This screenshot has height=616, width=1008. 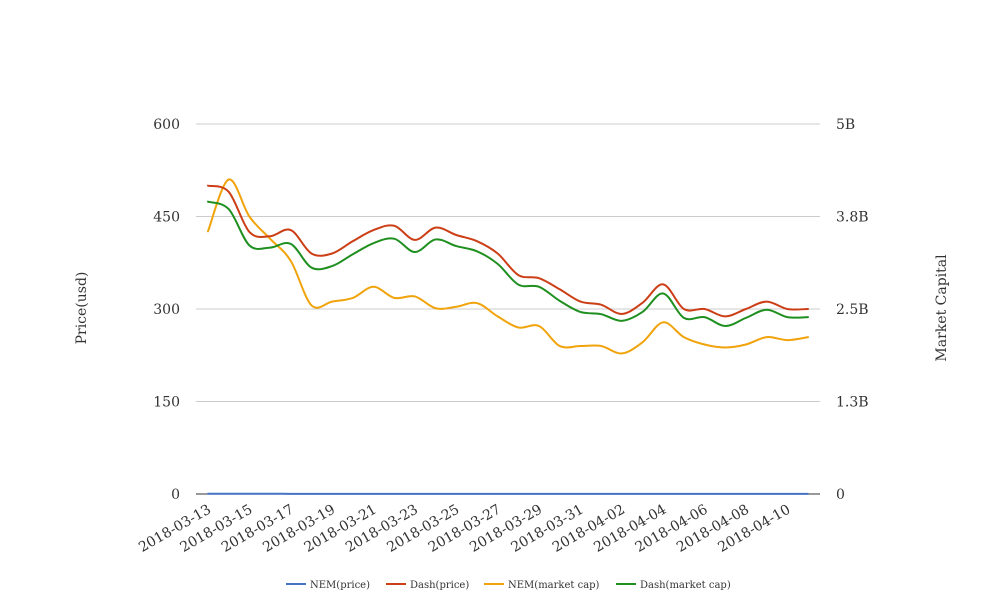 What do you see at coordinates (340, 585) in the screenshot?
I see `legend-label: NEM(price)` at bounding box center [340, 585].